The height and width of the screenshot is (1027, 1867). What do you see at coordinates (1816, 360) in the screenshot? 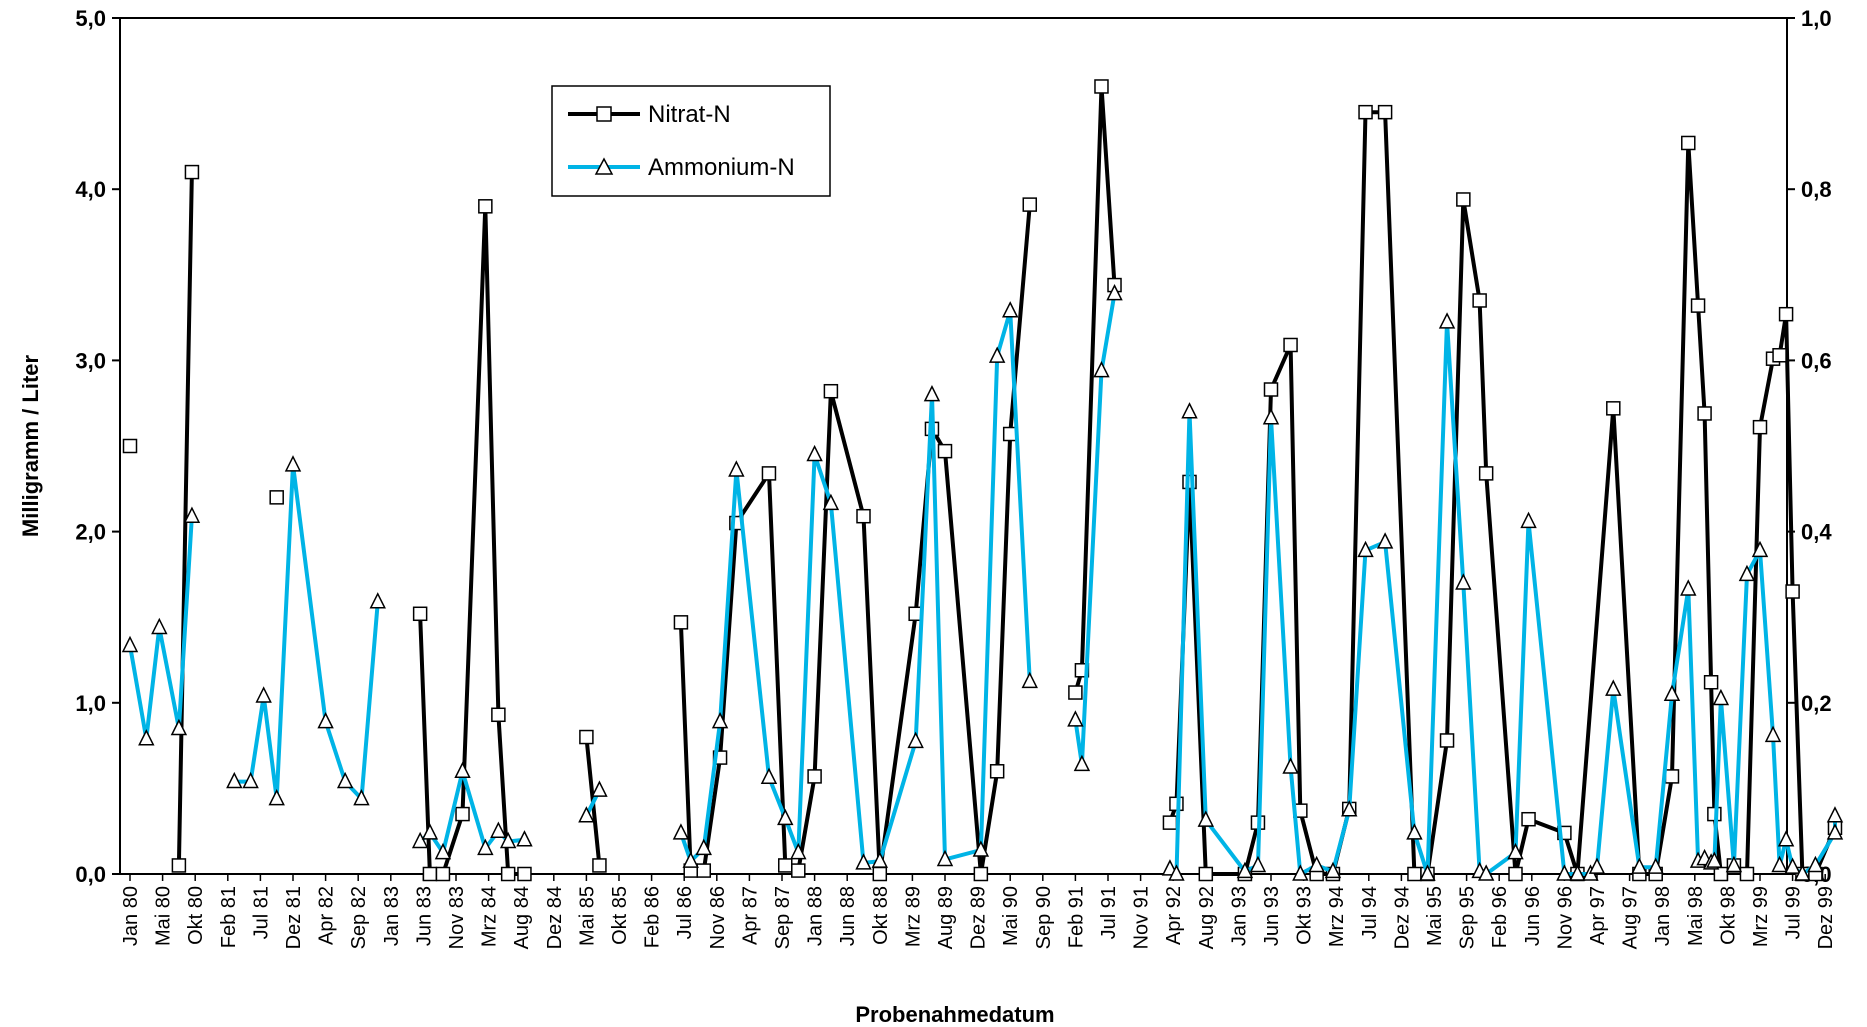
I see `y-right-tick-label: 0,6` at bounding box center [1816, 360].